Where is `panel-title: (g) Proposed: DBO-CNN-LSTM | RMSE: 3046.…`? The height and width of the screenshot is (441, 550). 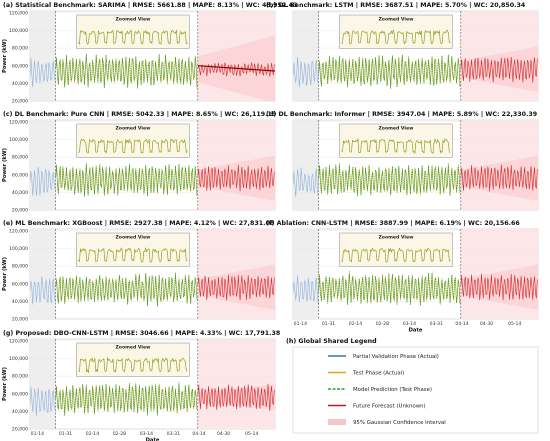 panel-title: (g) Proposed: DBO-CNN-LSTM | RMSE: 3046.… is located at coordinates (141, 334).